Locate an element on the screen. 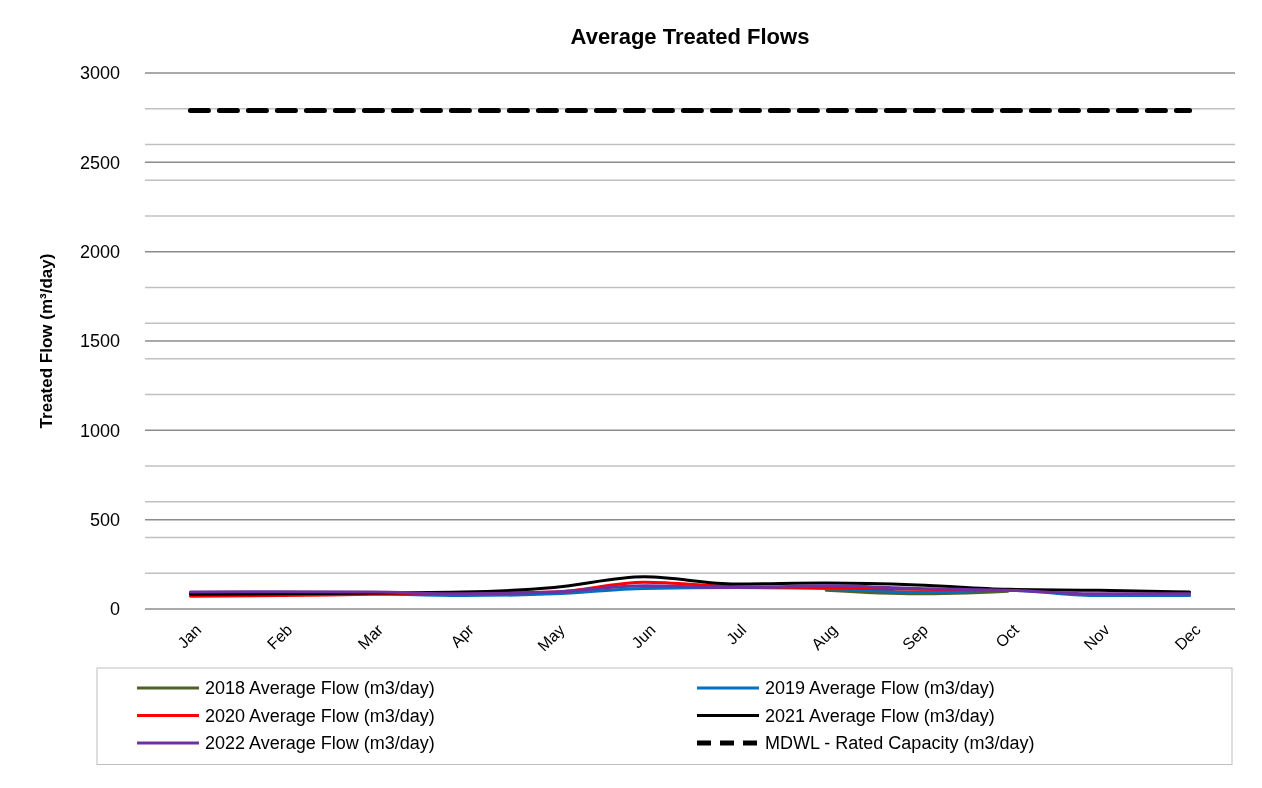 This screenshot has height=788, width=1262. y-tick-label: 0 is located at coordinates (114, 609).